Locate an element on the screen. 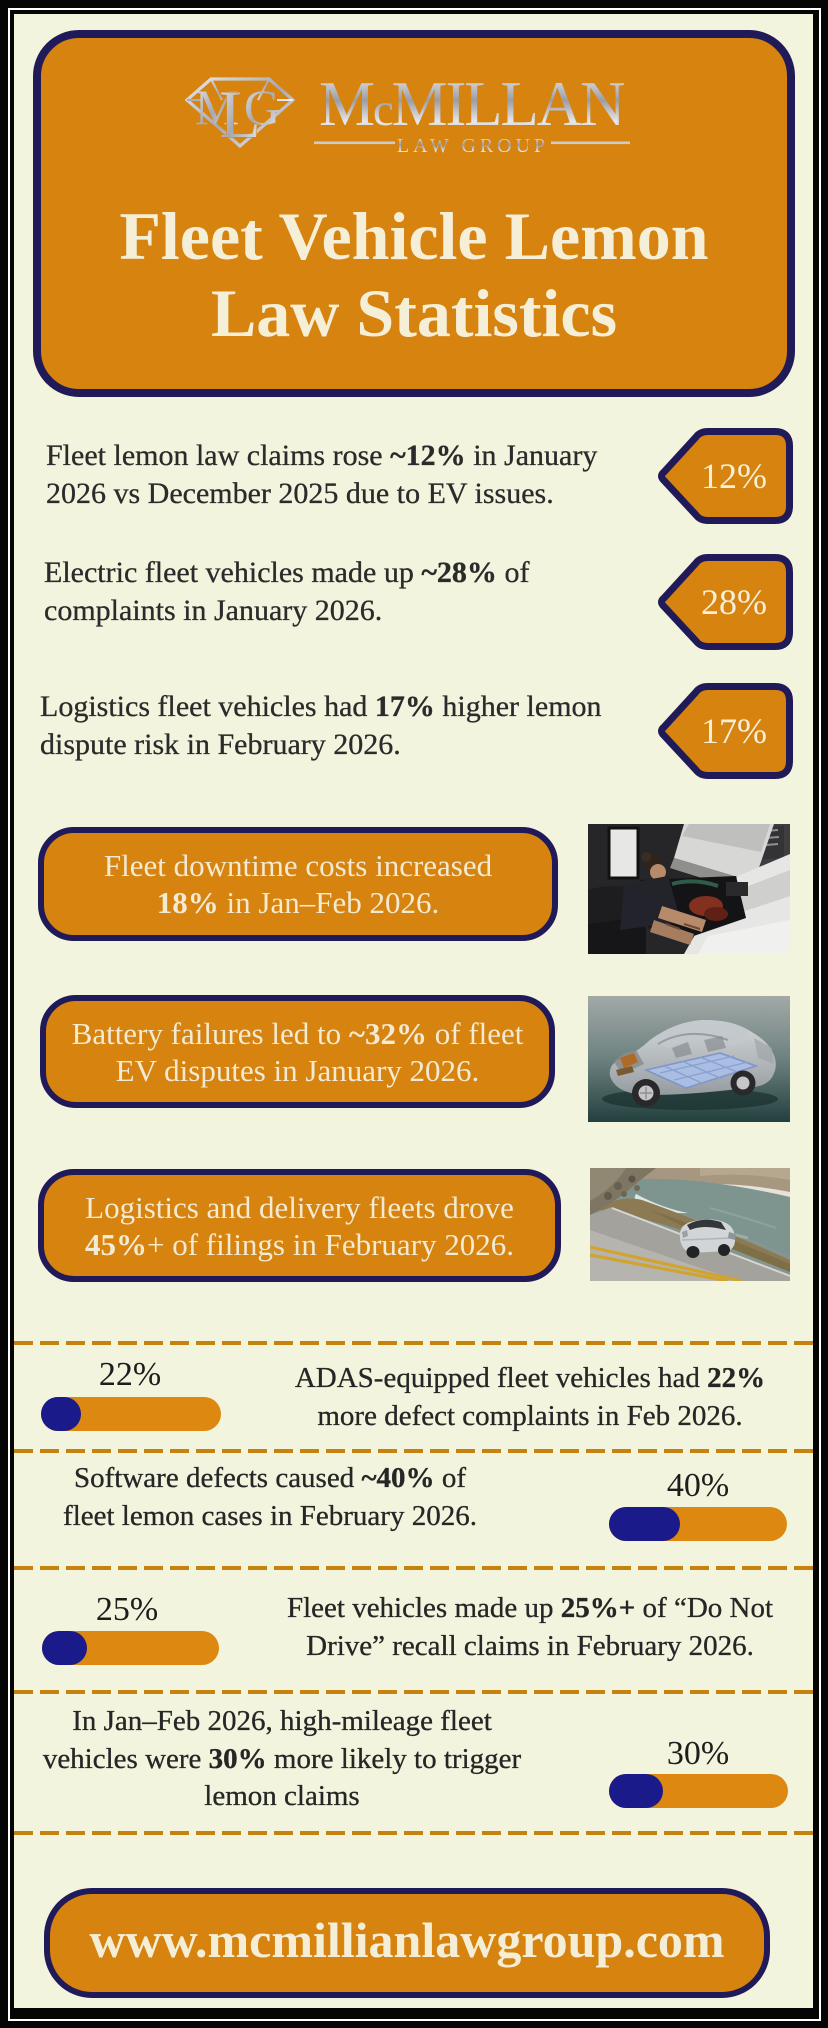 The image size is (828, 2028). svg-text: 28% is located at coordinates (734, 602).